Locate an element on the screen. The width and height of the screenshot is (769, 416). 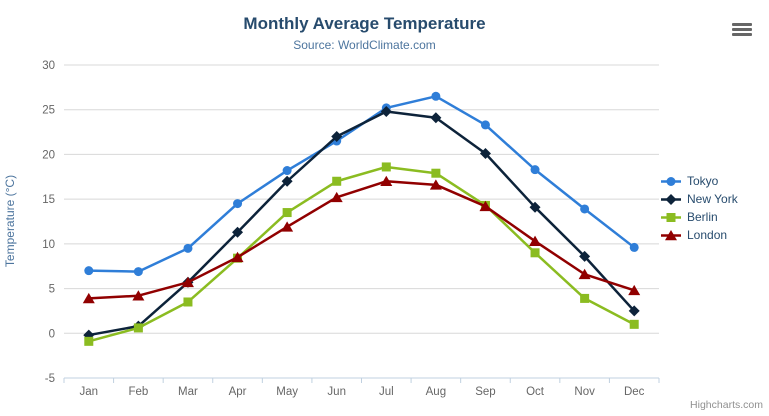
legend-symbol-diamond-icon is located at coordinates (671, 199).